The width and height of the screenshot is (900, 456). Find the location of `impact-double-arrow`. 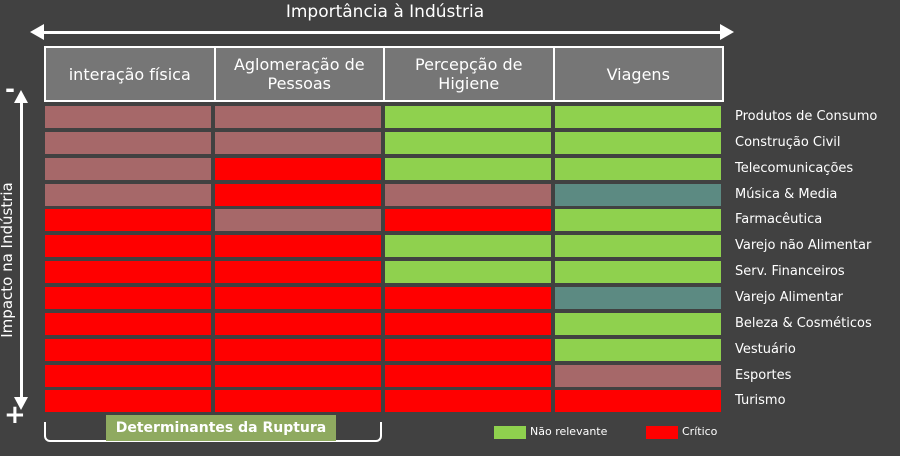

impact-double-arrow is located at coordinates (21, 250).